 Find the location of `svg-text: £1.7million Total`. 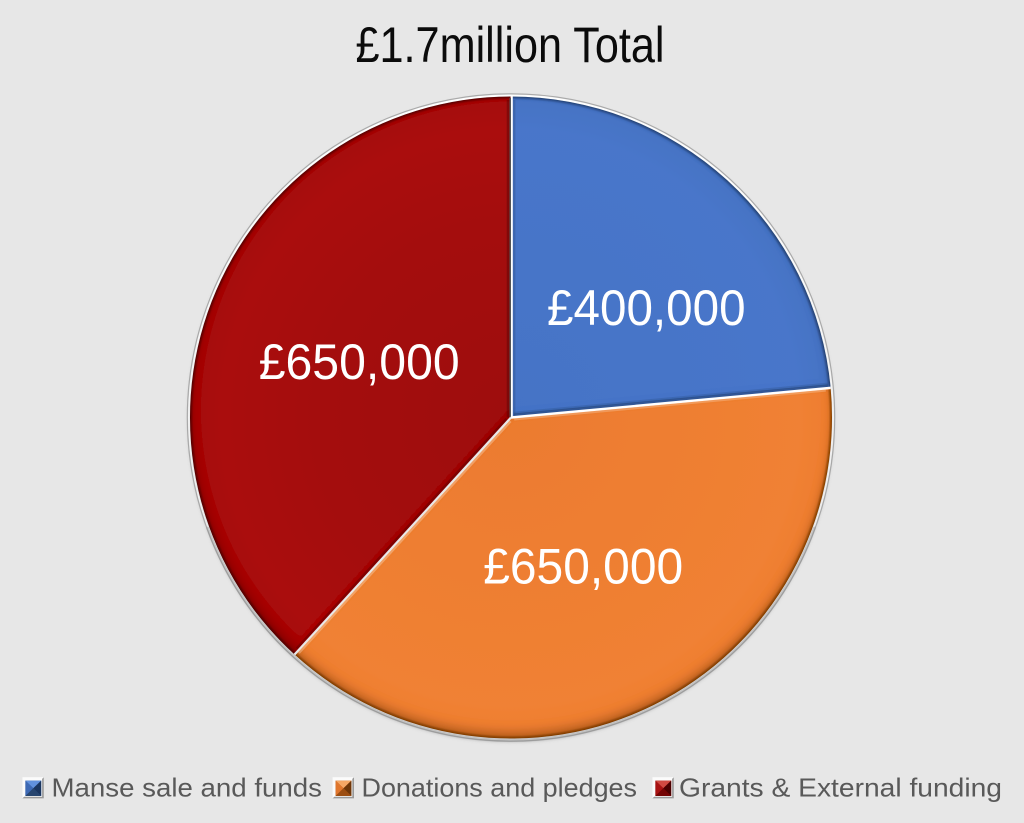

svg-text: £1.7million Total is located at coordinates (510, 45).